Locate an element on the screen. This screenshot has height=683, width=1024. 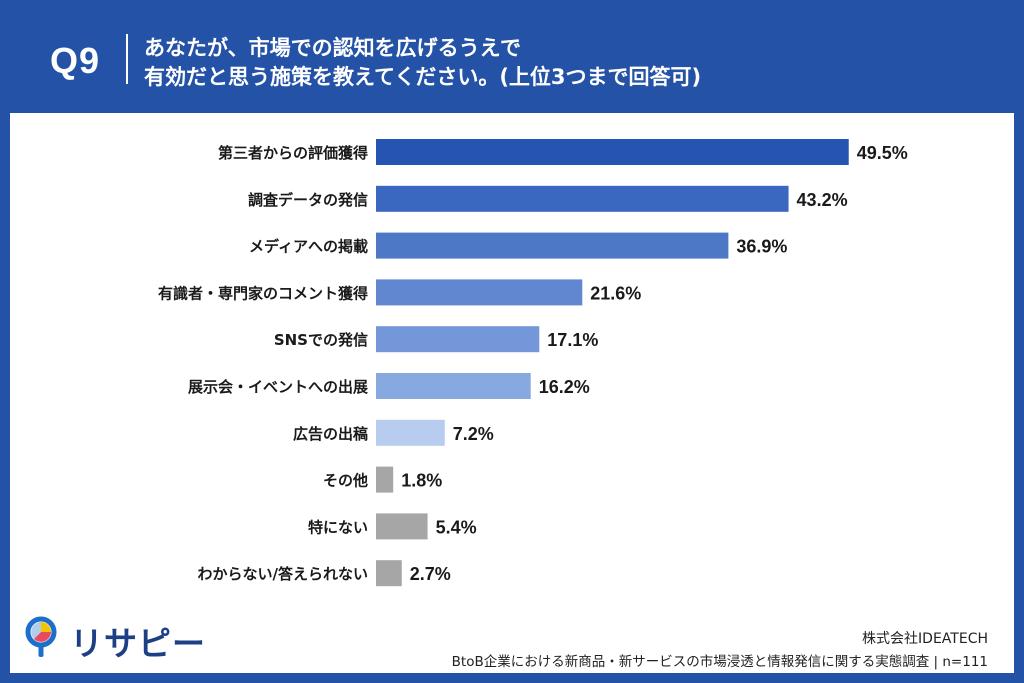
logo-wordmark: リサピー is located at coordinates (138, 643).